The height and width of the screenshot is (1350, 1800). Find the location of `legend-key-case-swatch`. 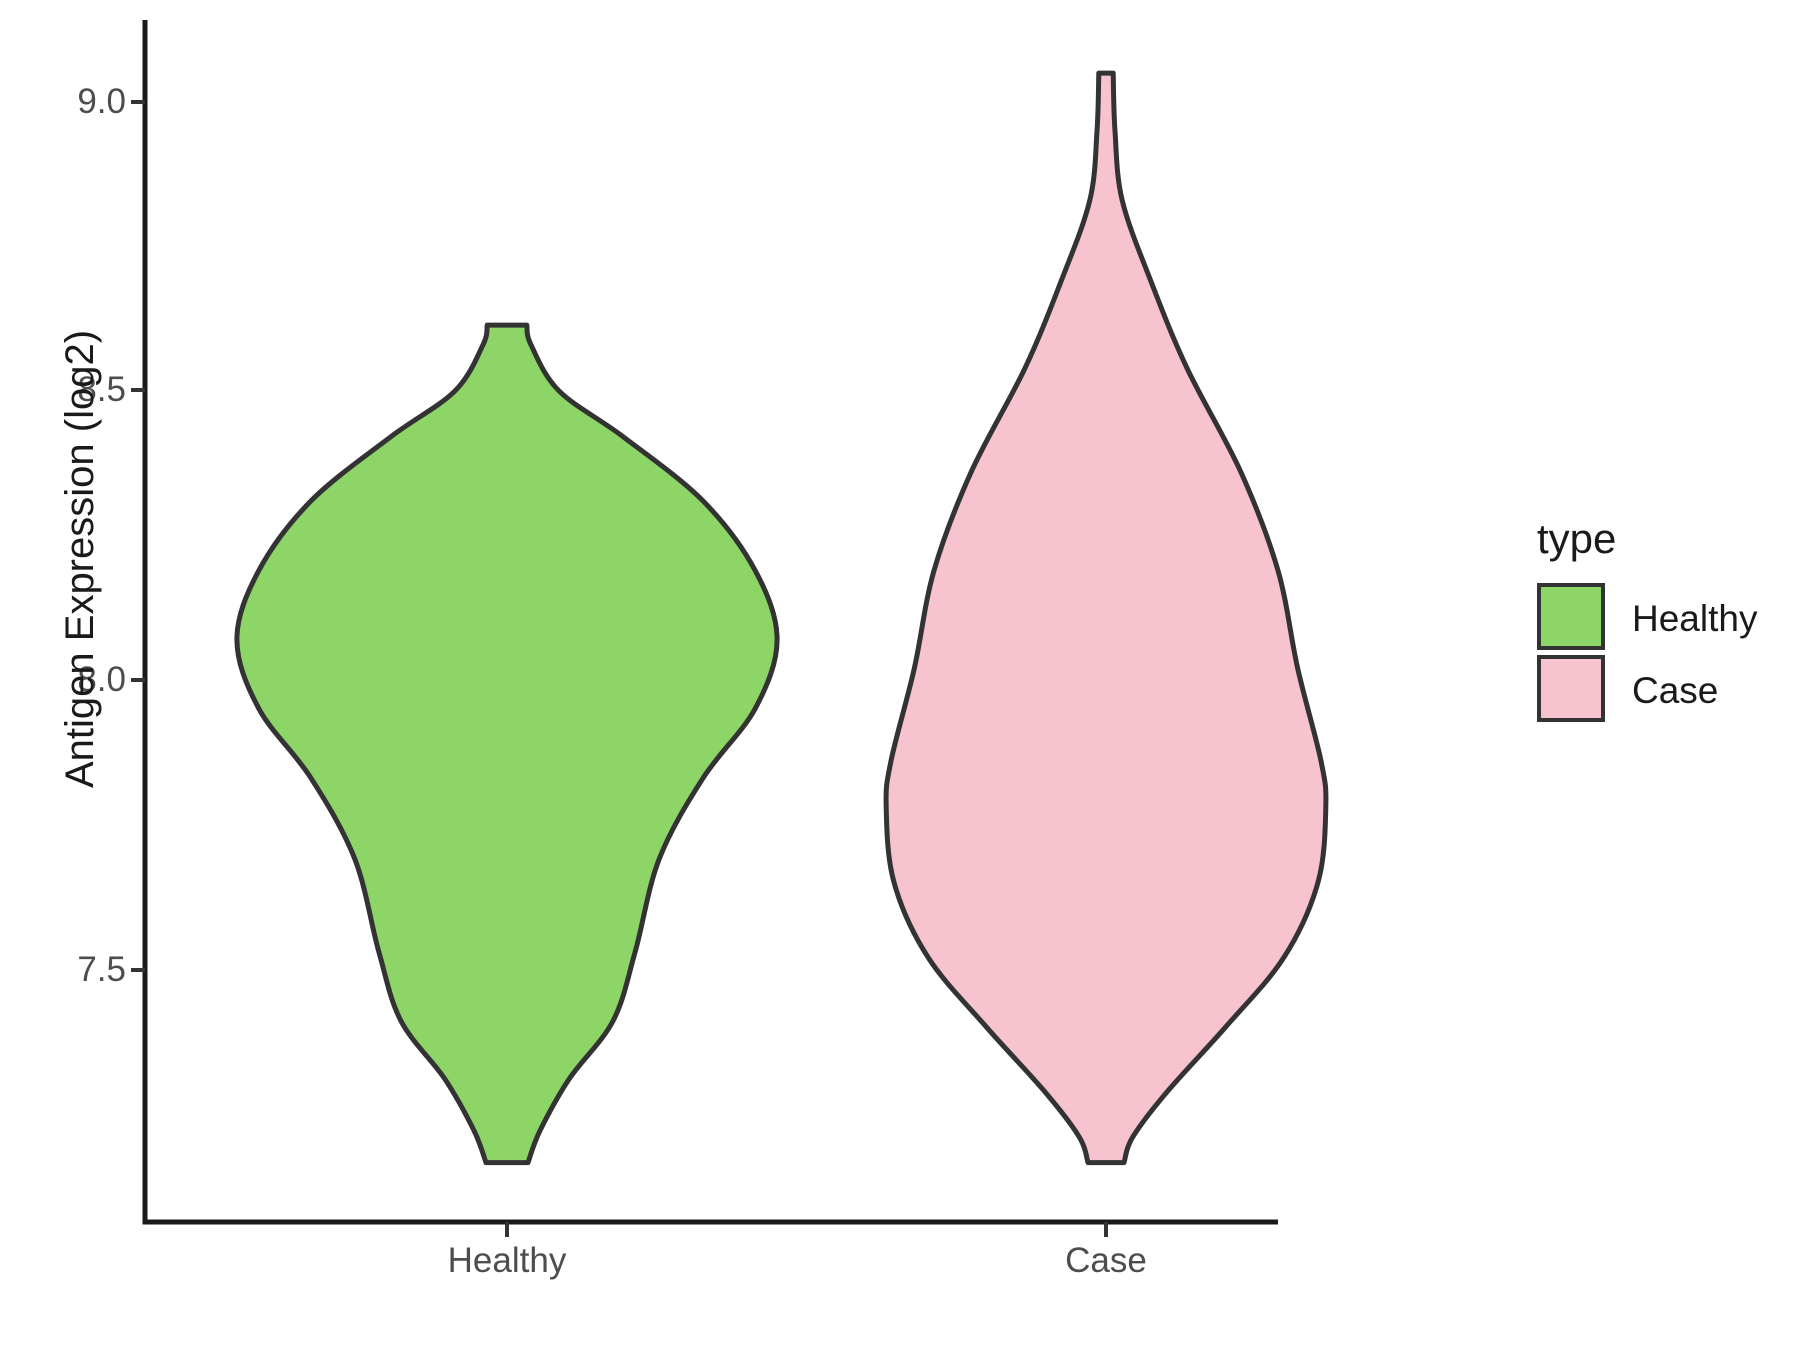

legend-key-case-swatch is located at coordinates (1571, 688).